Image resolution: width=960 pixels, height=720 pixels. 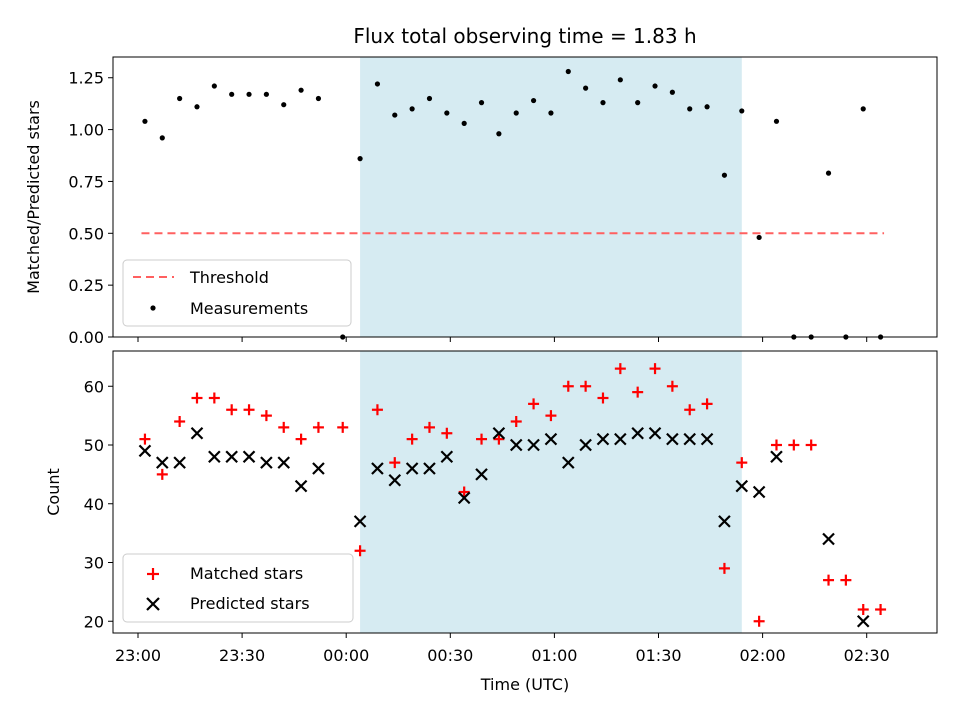 I want to click on x-axis-label: Time (UTC), so click(x=524, y=684).